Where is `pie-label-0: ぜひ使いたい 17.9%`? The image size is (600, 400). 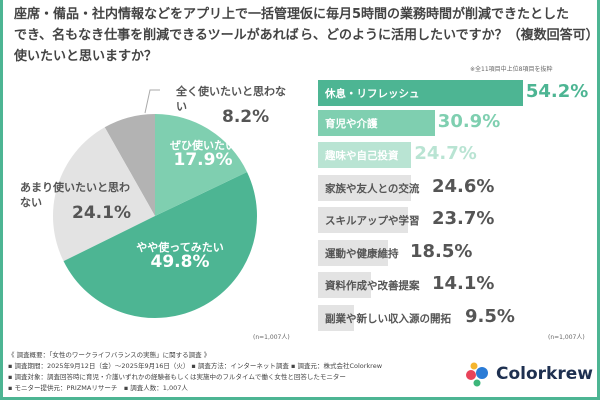
pie-label-0: ぜひ使いたい 17.9% is located at coordinates (203, 154).